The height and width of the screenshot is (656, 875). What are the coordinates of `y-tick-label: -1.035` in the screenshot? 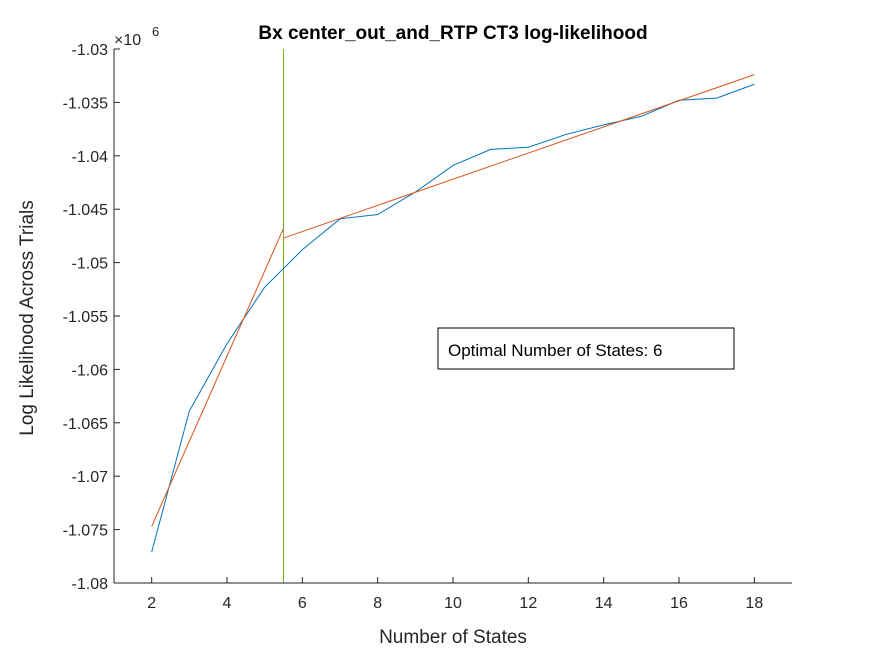 It's located at (85, 103).